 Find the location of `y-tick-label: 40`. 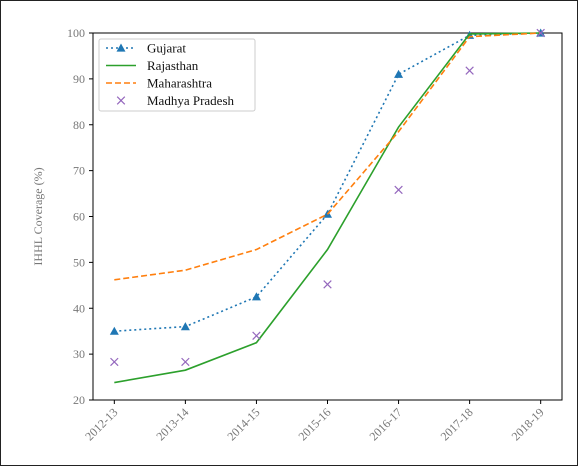

y-tick-label: 40 is located at coordinates (79, 308).